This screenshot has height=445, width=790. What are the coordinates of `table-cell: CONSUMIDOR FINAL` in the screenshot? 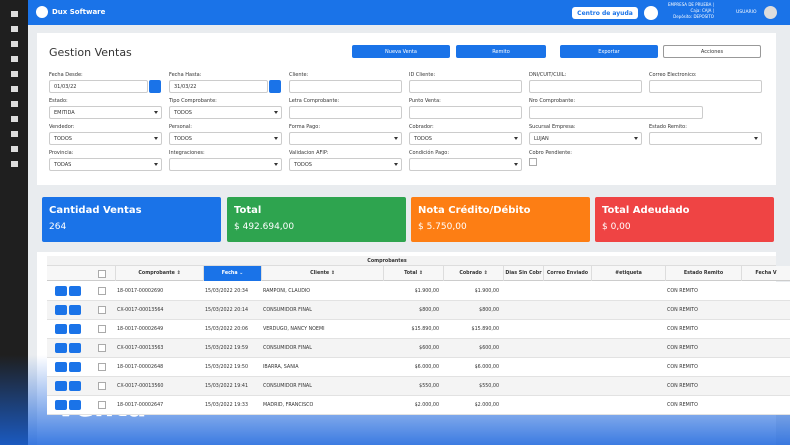 It's located at (287, 386).